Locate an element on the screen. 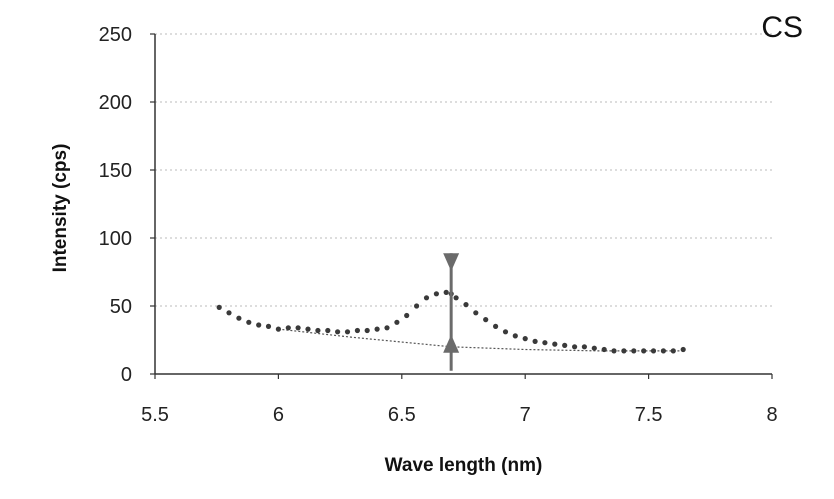 This screenshot has height=499, width=834. up-arrow-icon is located at coordinates (451, 343).